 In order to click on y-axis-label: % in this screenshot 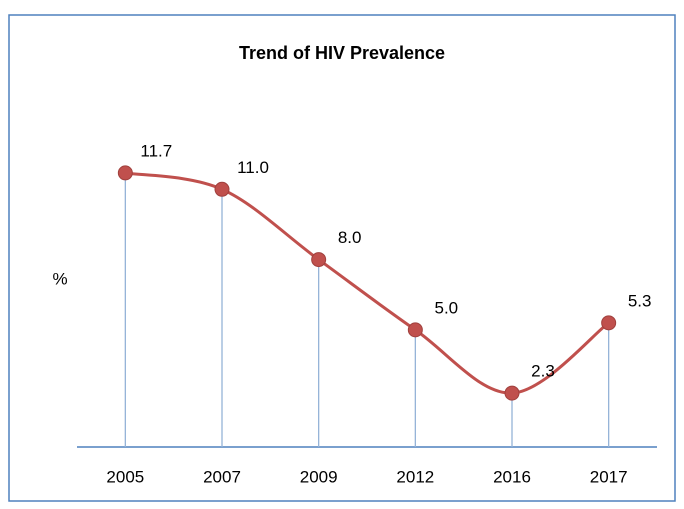, I will do `click(59, 278)`.